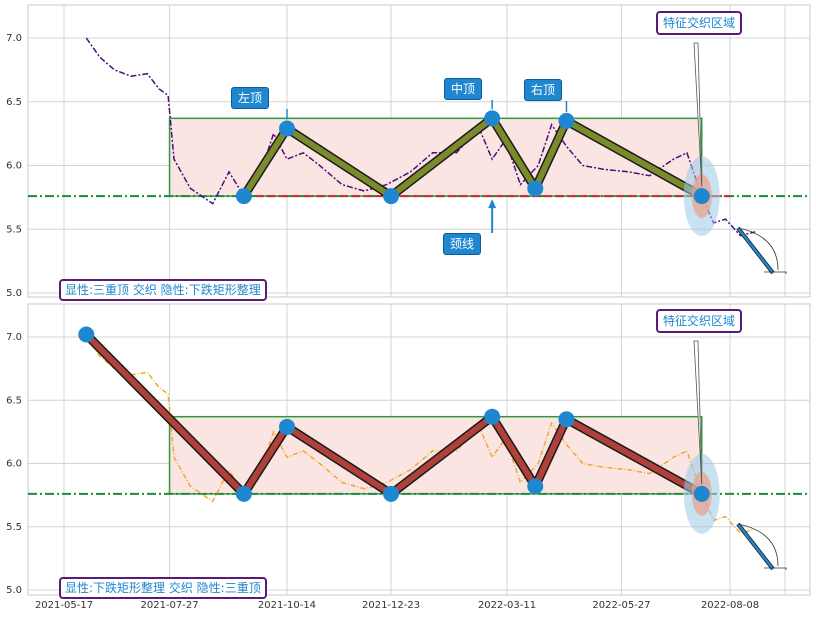 This screenshot has height=621, width=816. I want to click on x-tick-label: 2022-03-11, so click(507, 605).